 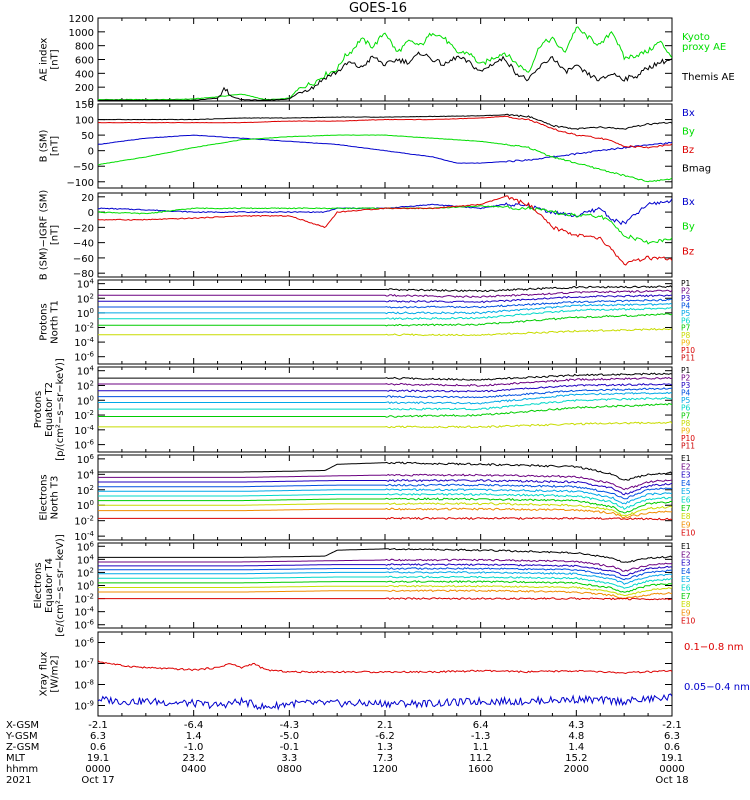 I want to click on orbit-value: 1.3, so click(x=385, y=747).